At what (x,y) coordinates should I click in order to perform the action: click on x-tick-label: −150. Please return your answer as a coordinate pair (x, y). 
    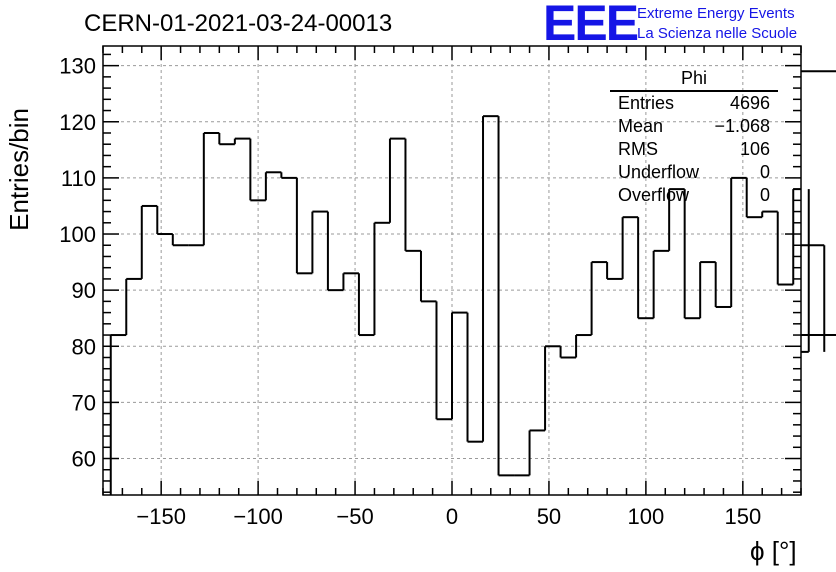
    Looking at the image, I should click on (161, 516).